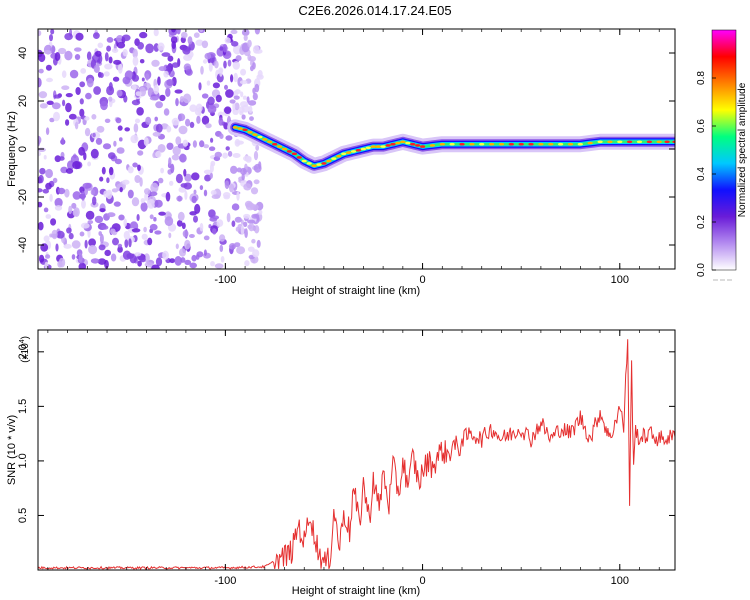  Describe the element at coordinates (701, 126) in the screenshot. I see `colorbar-tick-label: 0.6` at that location.